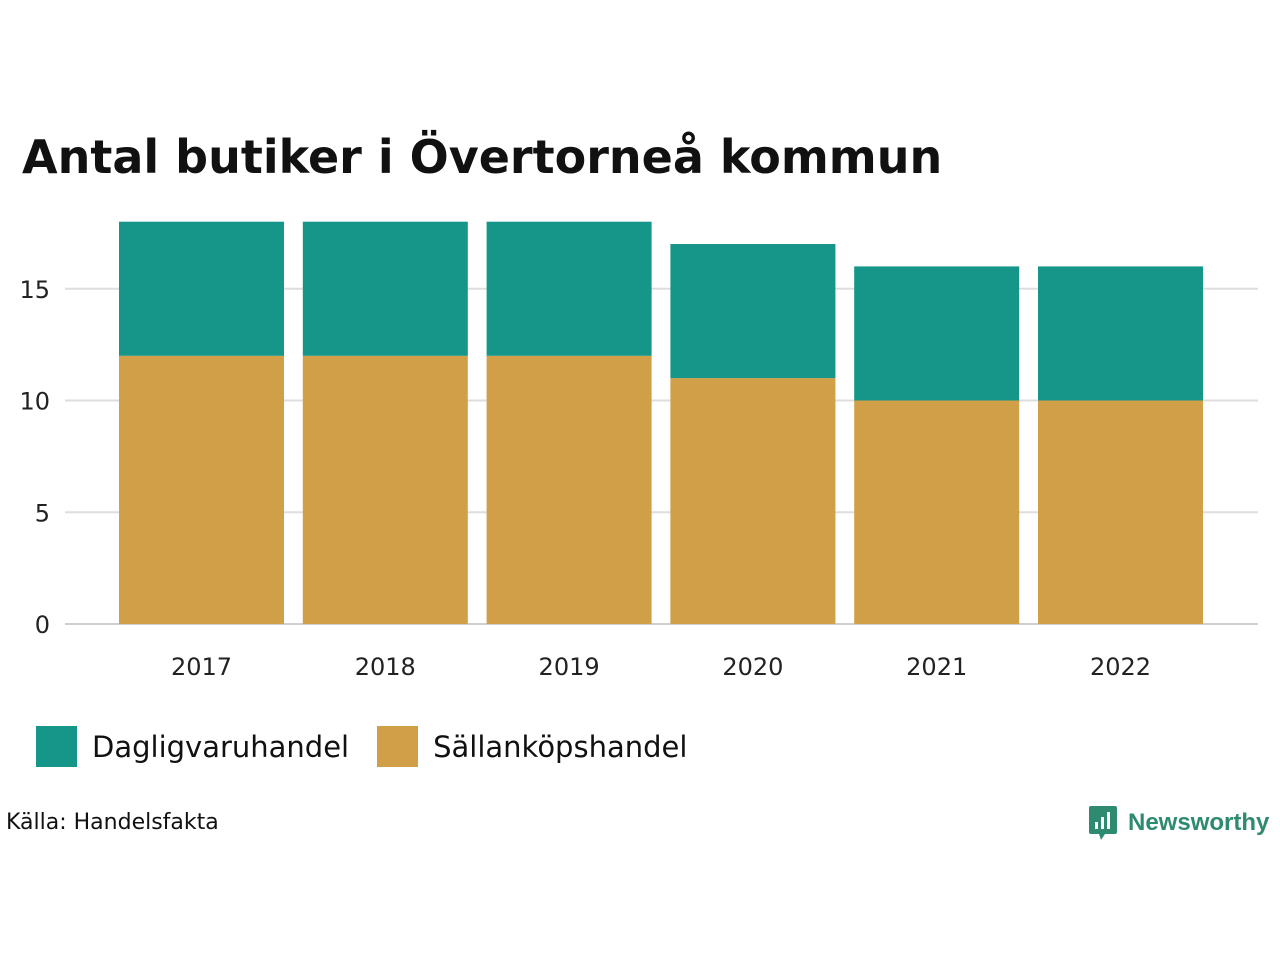  What do you see at coordinates (569, 667) in the screenshot?
I see `x-tick-label-2019: 2019` at bounding box center [569, 667].